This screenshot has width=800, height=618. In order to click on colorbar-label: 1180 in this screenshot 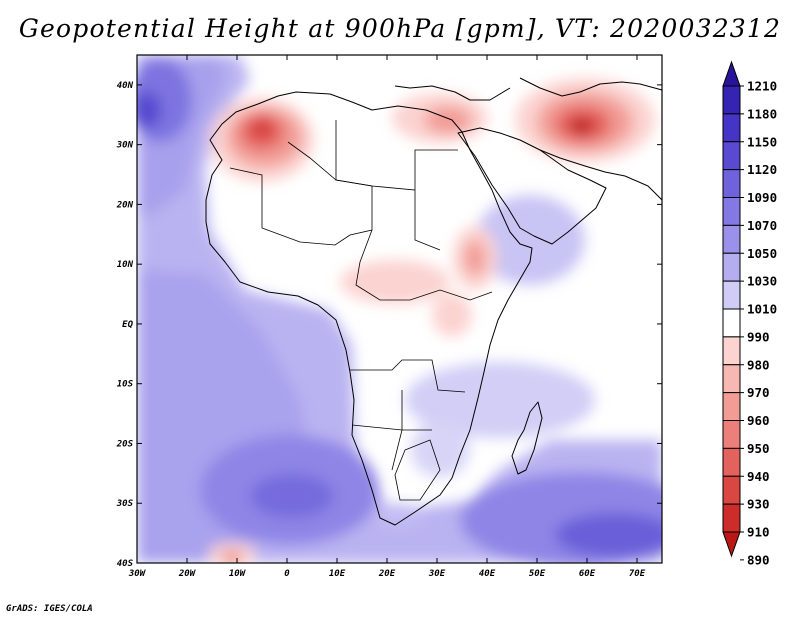, I will do `click(762, 113)`.